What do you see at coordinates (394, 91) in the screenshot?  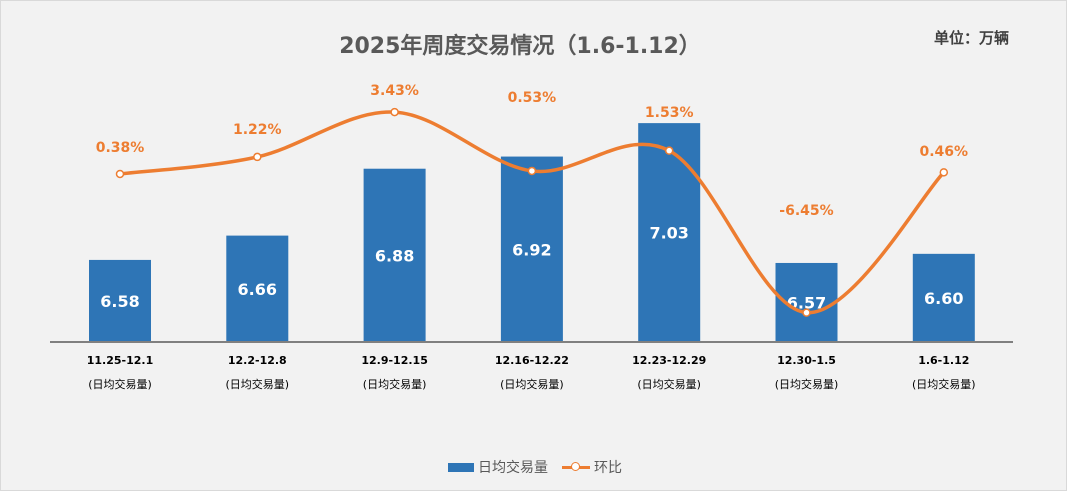 I see `mom-value-label: 3.43%` at bounding box center [394, 91].